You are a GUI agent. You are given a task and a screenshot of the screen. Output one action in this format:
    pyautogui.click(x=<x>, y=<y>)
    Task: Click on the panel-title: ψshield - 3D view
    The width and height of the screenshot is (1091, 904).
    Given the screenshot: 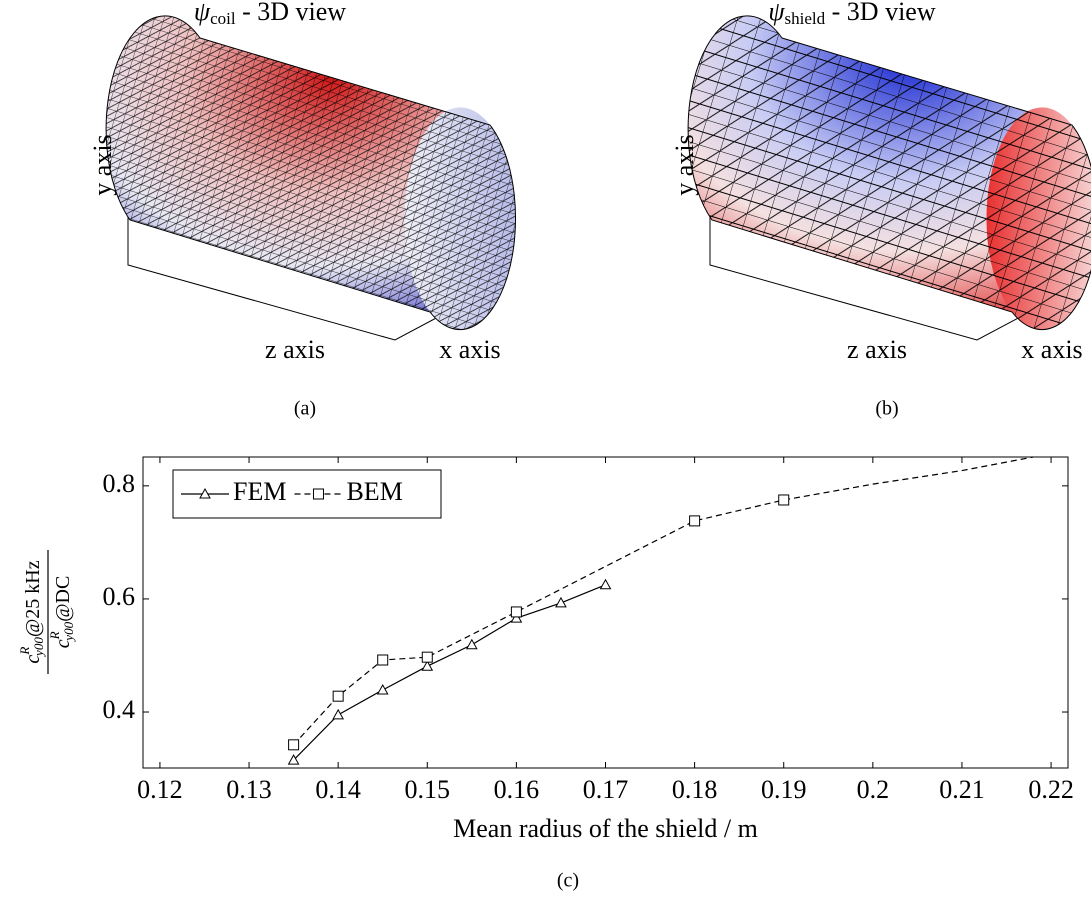 What is the action you would take?
    pyautogui.click(x=851, y=14)
    